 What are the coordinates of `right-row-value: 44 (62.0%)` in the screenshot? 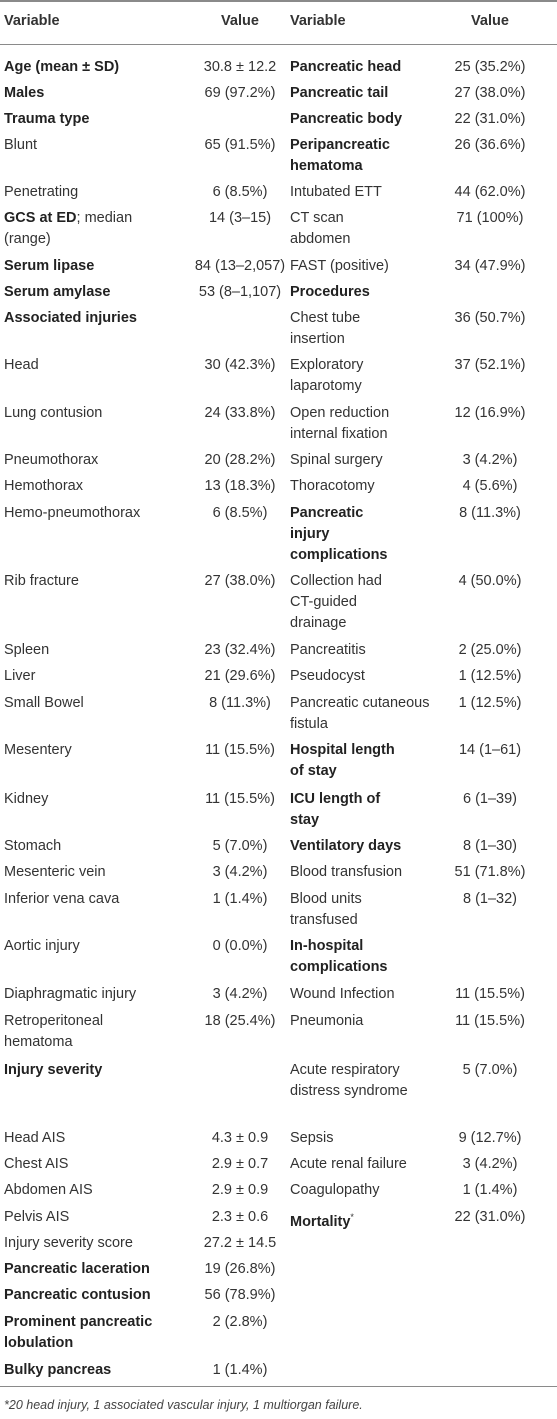 It's located at (490, 192).